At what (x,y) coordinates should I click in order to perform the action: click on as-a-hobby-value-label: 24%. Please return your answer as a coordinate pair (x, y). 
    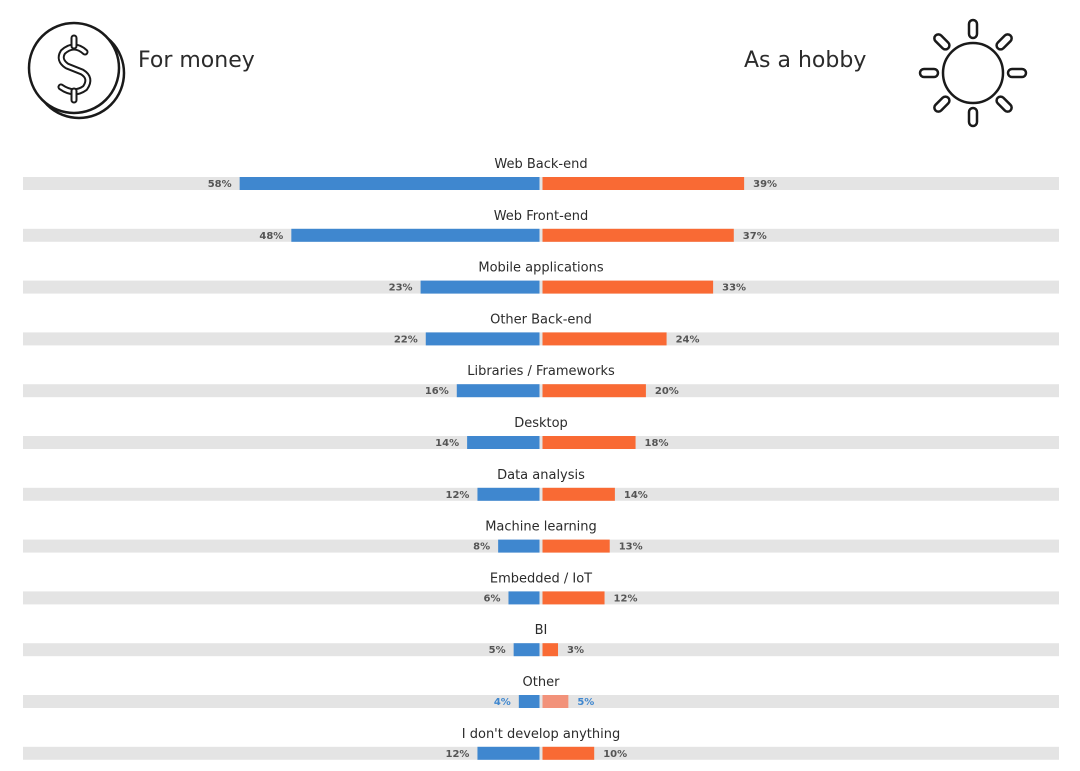
    Looking at the image, I should click on (688, 339).